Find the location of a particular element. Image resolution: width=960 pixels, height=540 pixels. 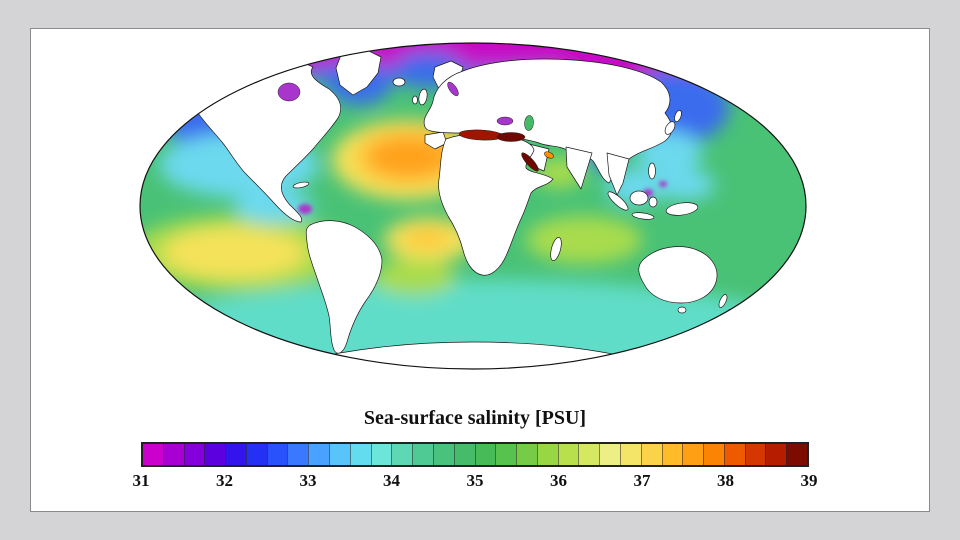

continent-australia is located at coordinates (678, 275).